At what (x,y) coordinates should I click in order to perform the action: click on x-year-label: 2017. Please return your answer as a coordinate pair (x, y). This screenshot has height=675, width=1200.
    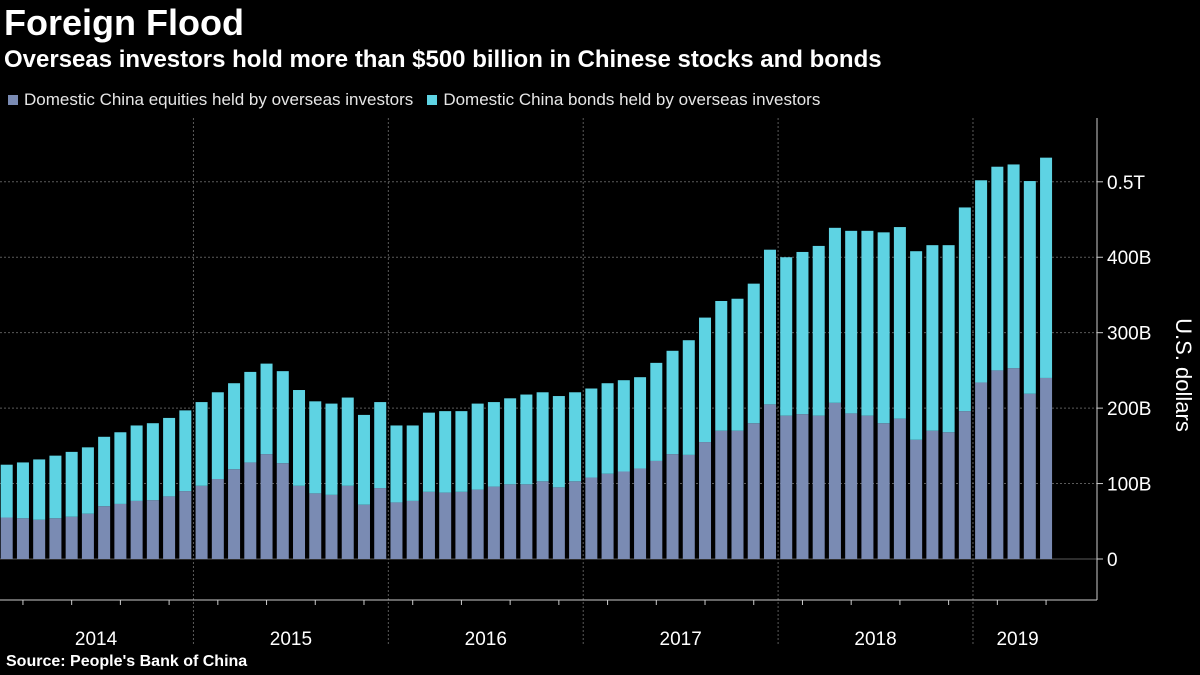
    Looking at the image, I should click on (681, 639).